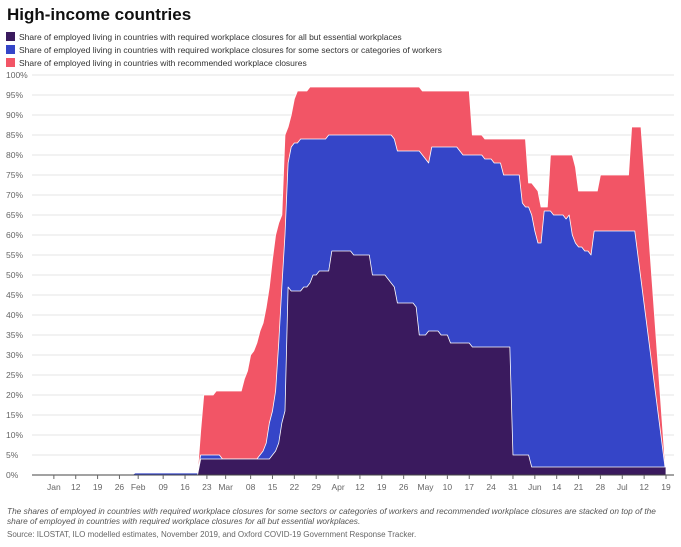 This screenshot has width=681, height=547. What do you see at coordinates (14, 175) in the screenshot?
I see `y-tick-label: 75%` at bounding box center [14, 175].